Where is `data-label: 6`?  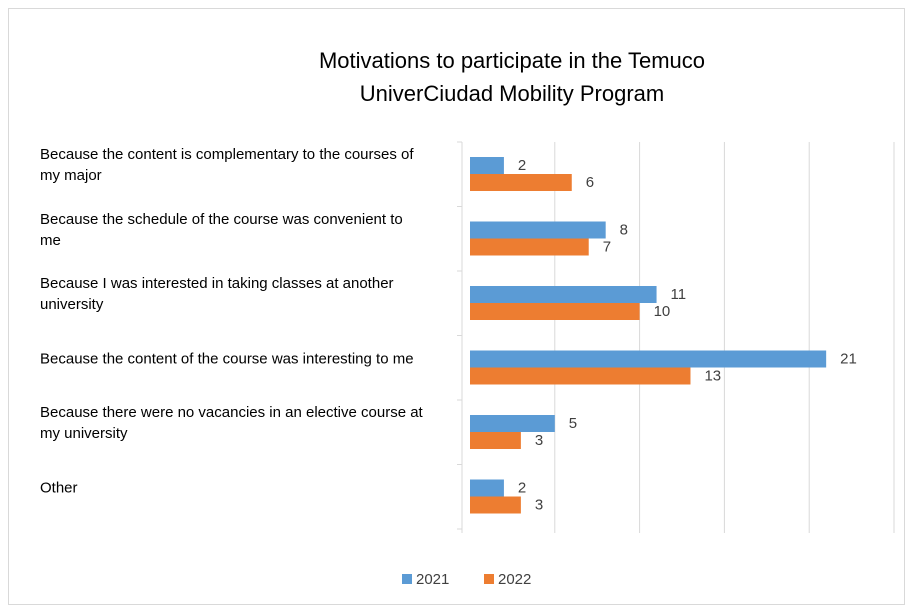 data-label: 6 is located at coordinates (590, 182).